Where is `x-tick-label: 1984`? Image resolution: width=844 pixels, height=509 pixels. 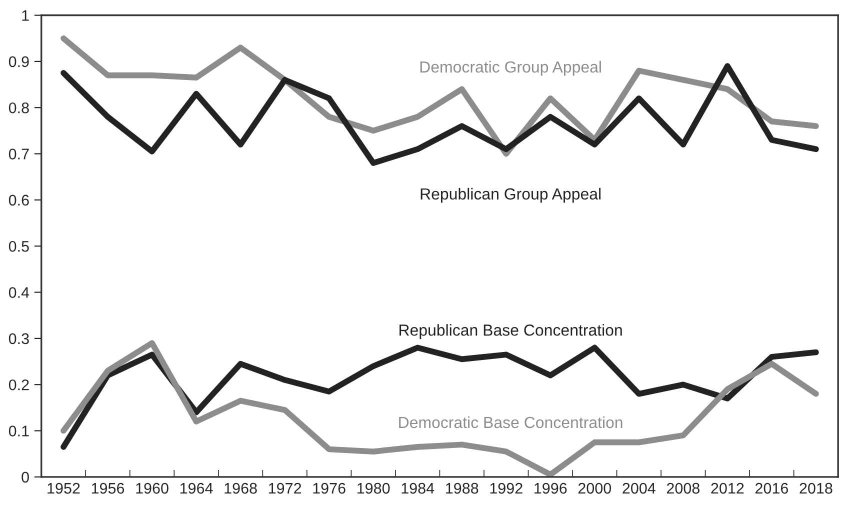
x-tick-label: 1984 is located at coordinates (418, 488).